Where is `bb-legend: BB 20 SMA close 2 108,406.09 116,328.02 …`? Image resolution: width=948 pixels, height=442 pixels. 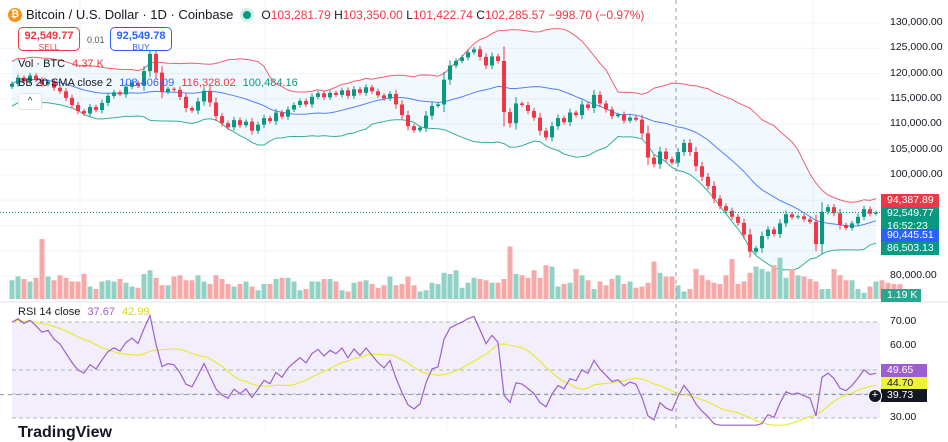
bb-legend: BB 20 SMA close 2 108,406.09 116,328.02 … is located at coordinates (158, 83).